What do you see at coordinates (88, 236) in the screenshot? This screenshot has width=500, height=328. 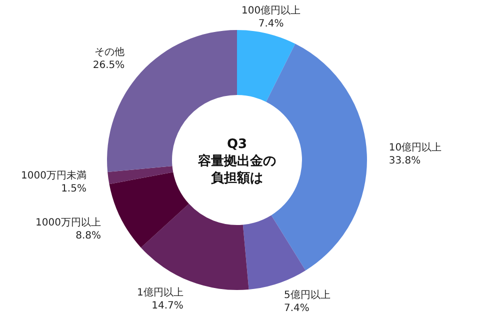 I see `data-label: 8.8%` at bounding box center [88, 236].